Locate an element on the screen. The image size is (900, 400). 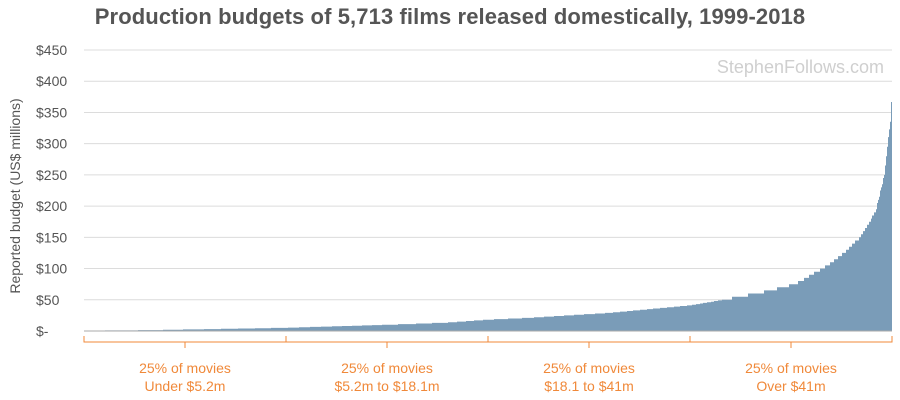
y-tick-label-0: $- is located at coordinates (42, 331).